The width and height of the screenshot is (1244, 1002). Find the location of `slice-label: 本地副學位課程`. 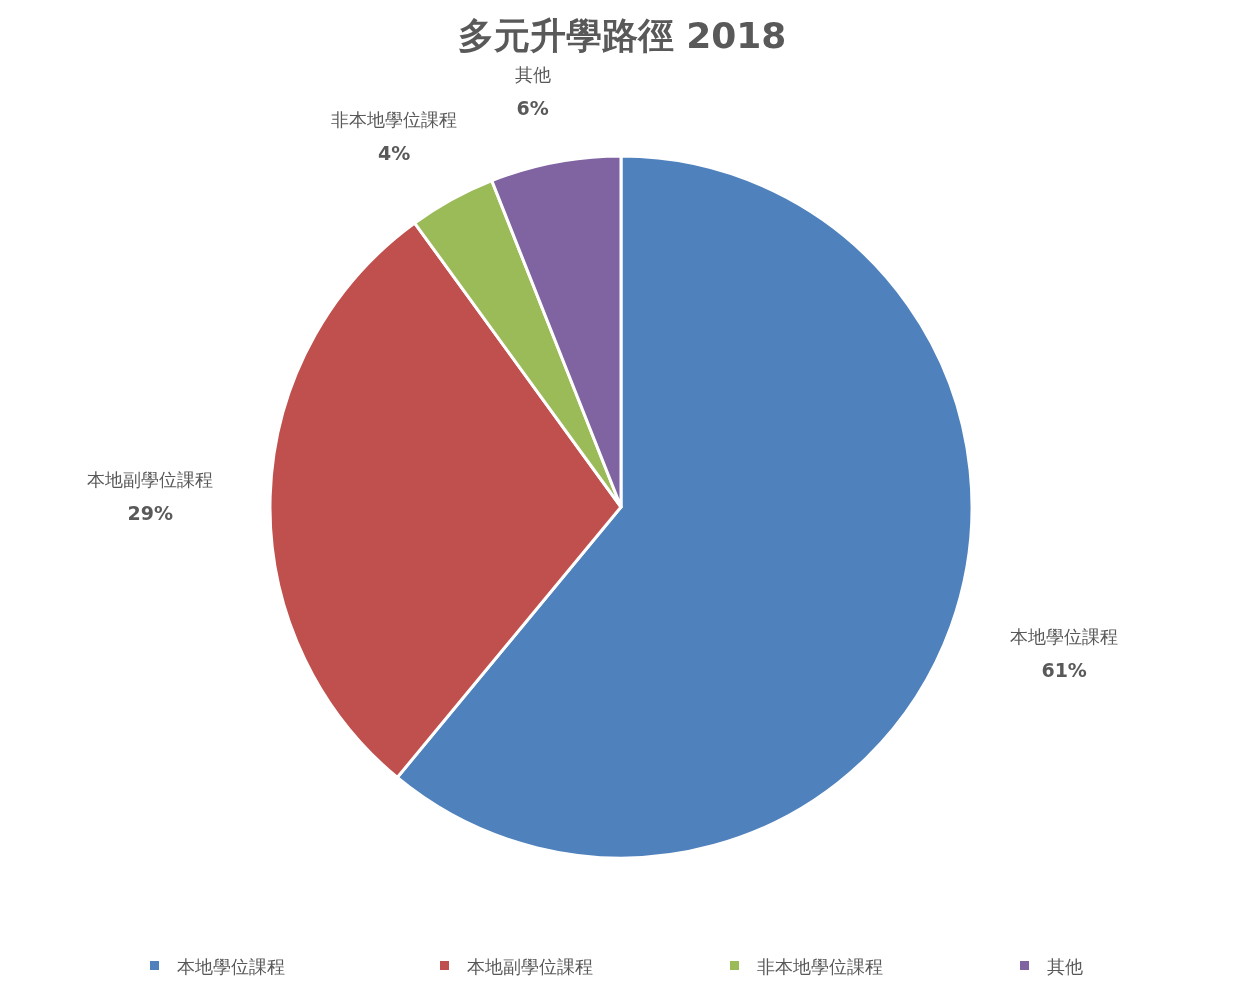

slice-label: 本地副學位課程 is located at coordinates (150, 479).